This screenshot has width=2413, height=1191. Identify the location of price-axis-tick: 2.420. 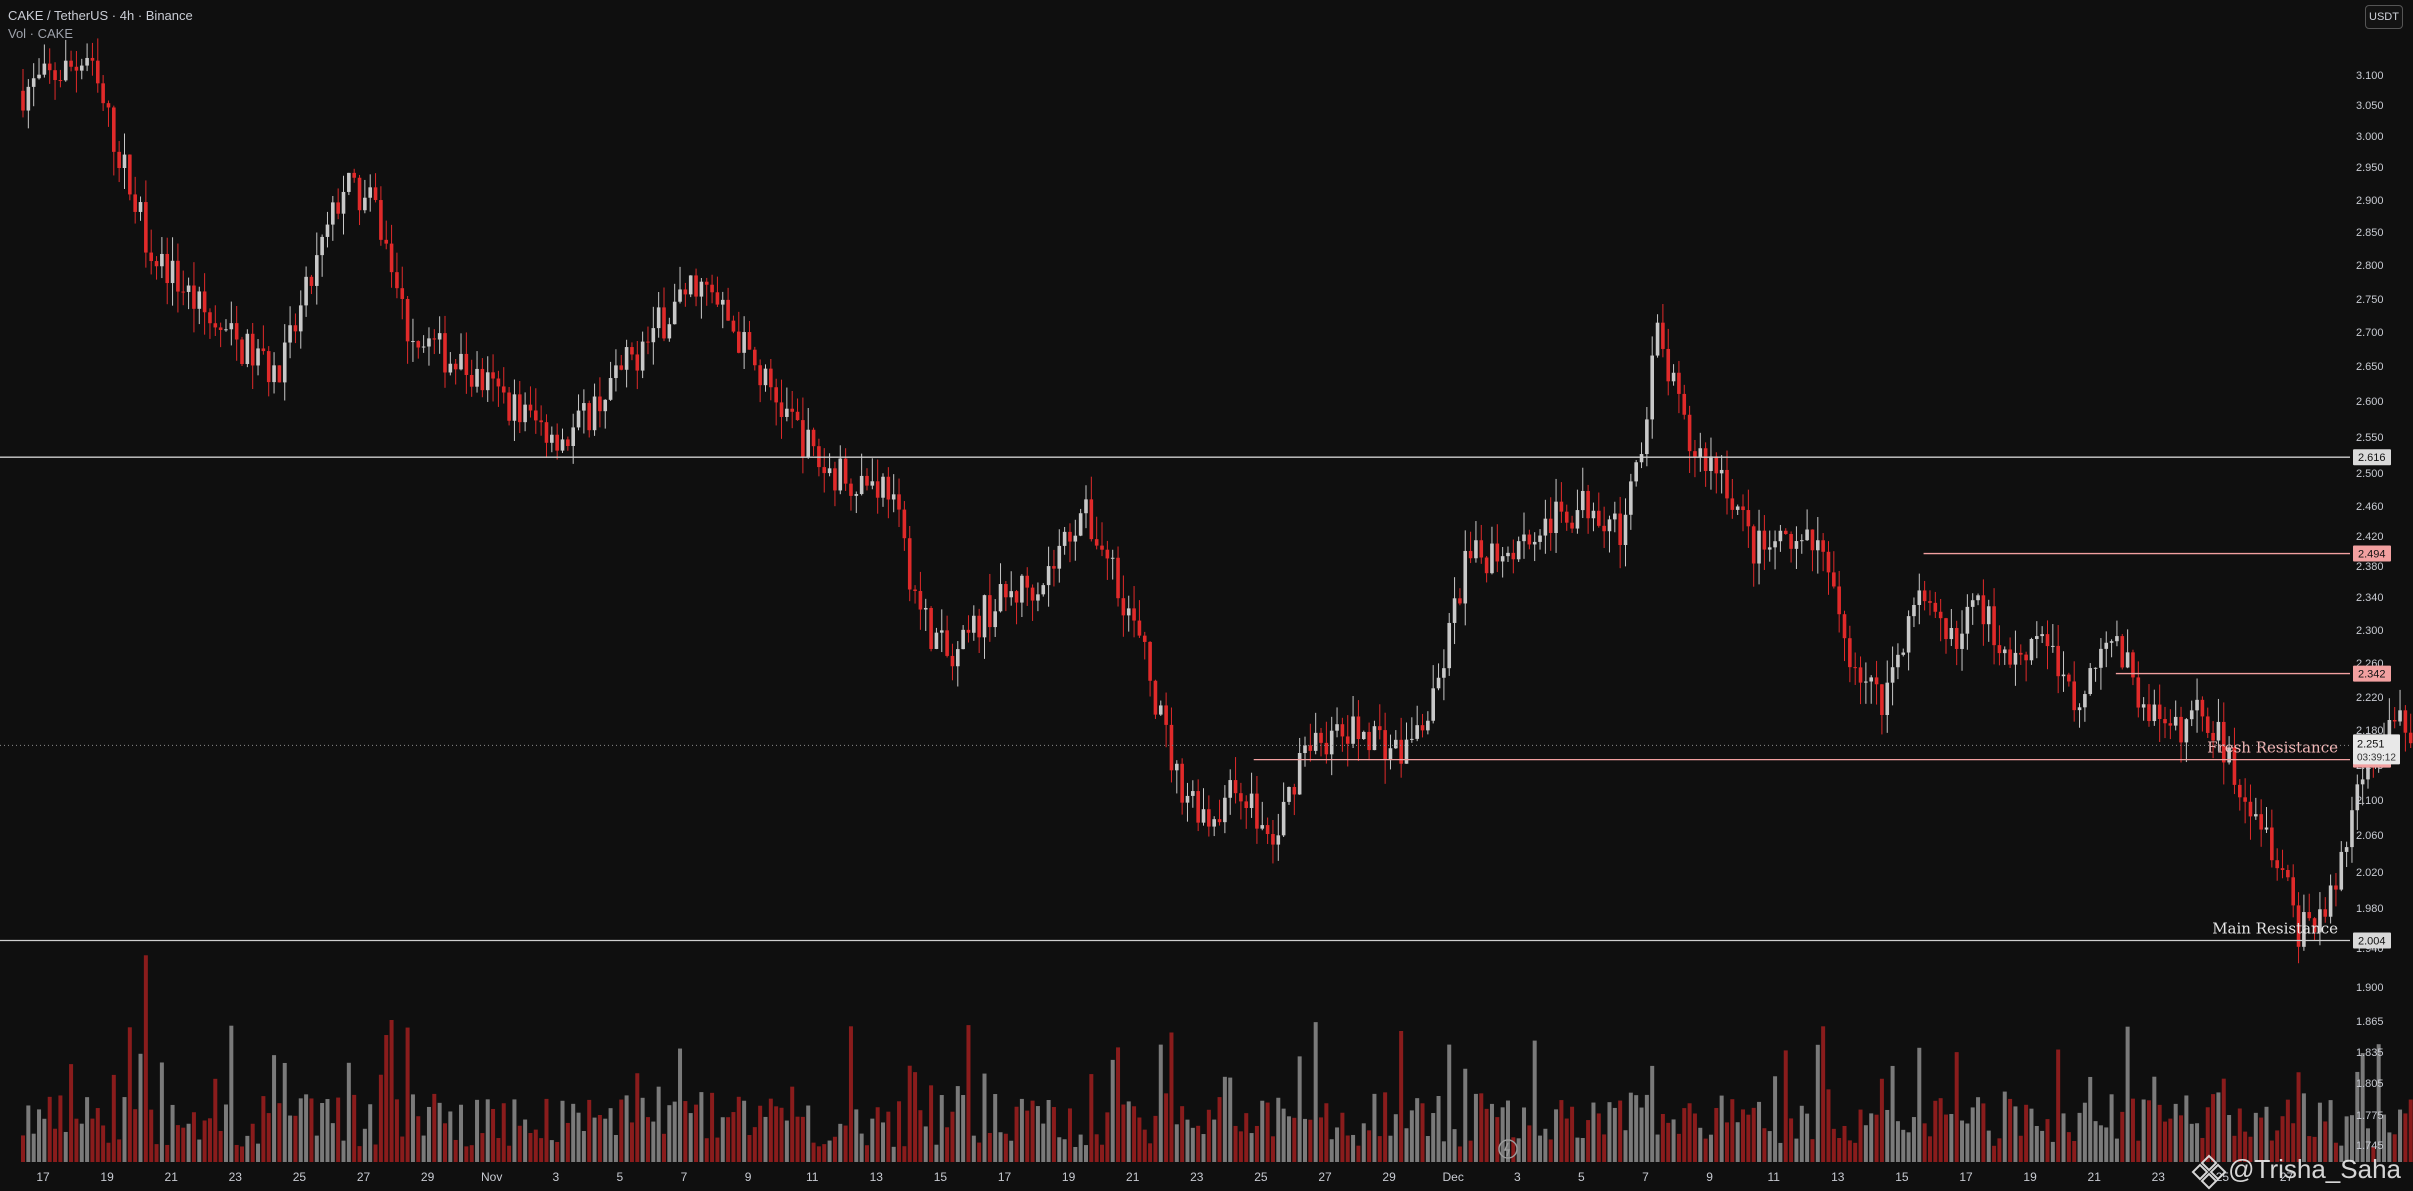
(2370, 537).